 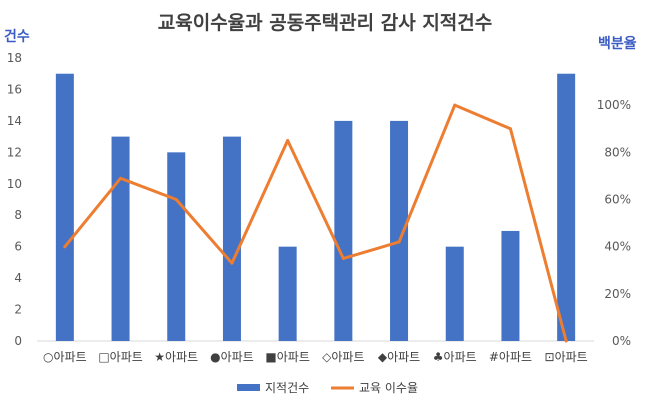 What do you see at coordinates (510, 357) in the screenshot?
I see `category-label: #아파트` at bounding box center [510, 357].